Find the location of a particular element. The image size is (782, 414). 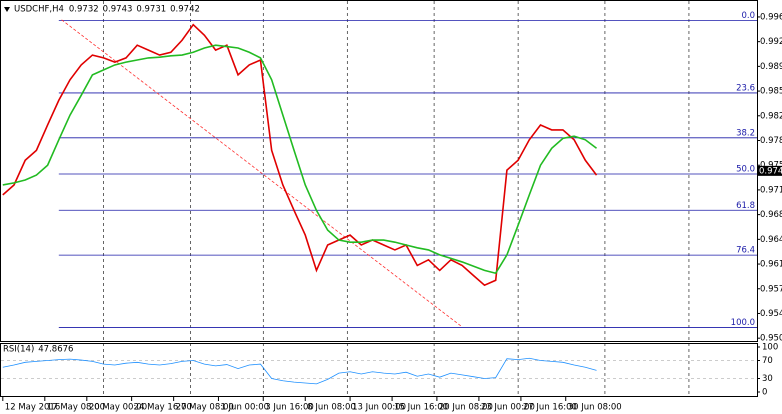

rsi-tick-label: 0 is located at coordinates (764, 393).